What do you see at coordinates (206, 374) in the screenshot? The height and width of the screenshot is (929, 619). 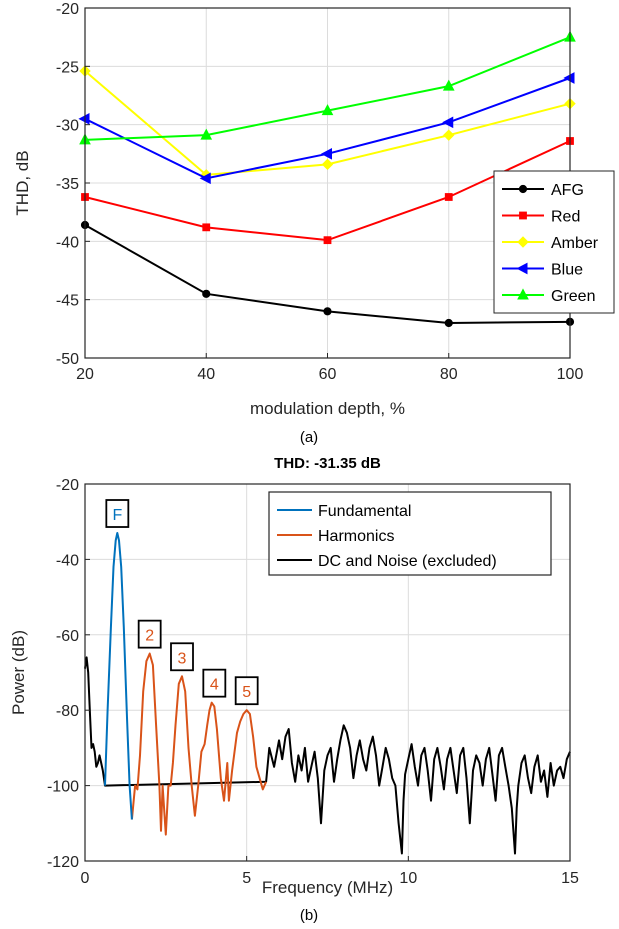 I see `x-tick-label: 40` at bounding box center [206, 374].